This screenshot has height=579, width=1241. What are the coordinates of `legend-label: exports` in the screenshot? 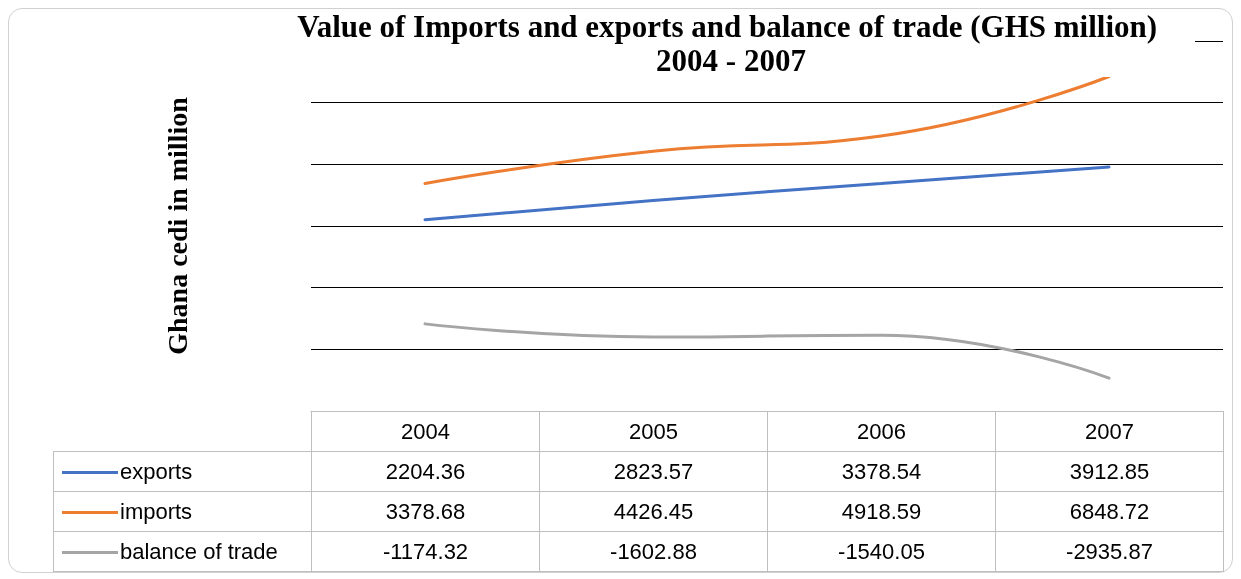 It's located at (156, 472).